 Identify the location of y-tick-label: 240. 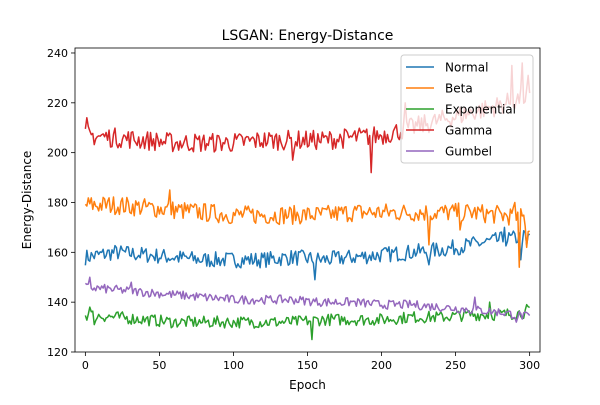
(57, 53).